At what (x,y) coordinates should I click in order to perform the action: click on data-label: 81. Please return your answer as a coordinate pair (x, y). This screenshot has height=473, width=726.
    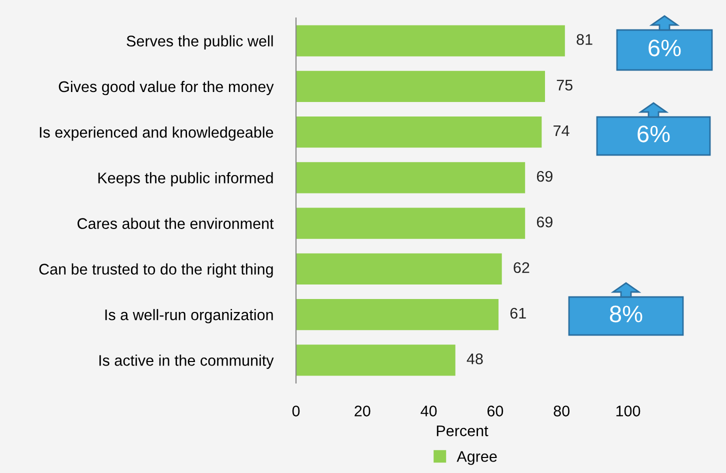
    Looking at the image, I should click on (584, 39).